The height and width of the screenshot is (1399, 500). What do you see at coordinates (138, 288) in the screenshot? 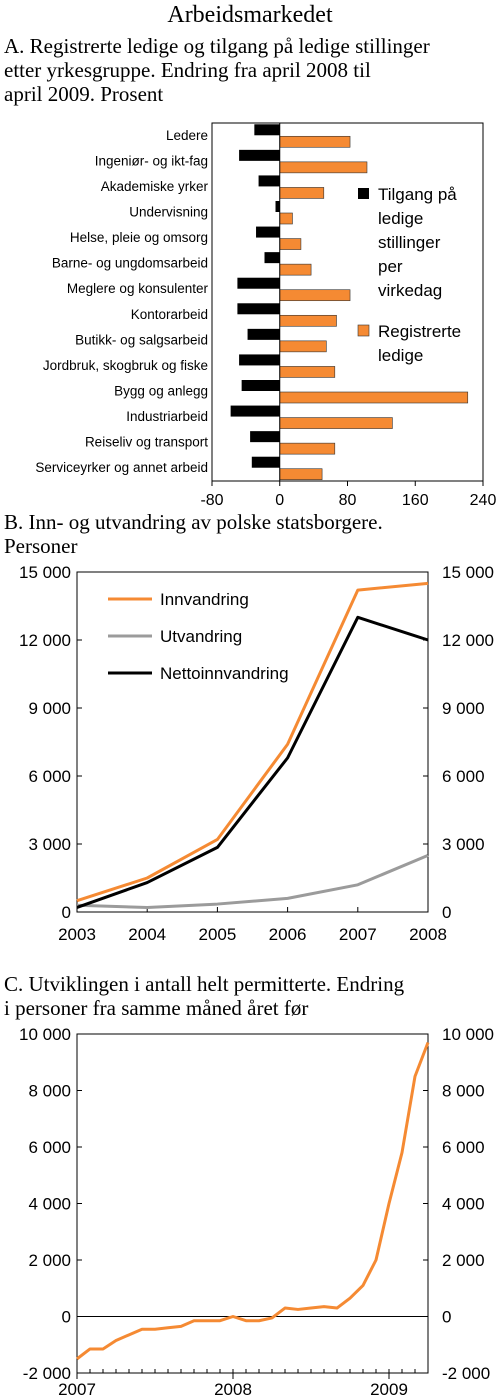
I see `category-label: Meglere og konsulenter` at bounding box center [138, 288].